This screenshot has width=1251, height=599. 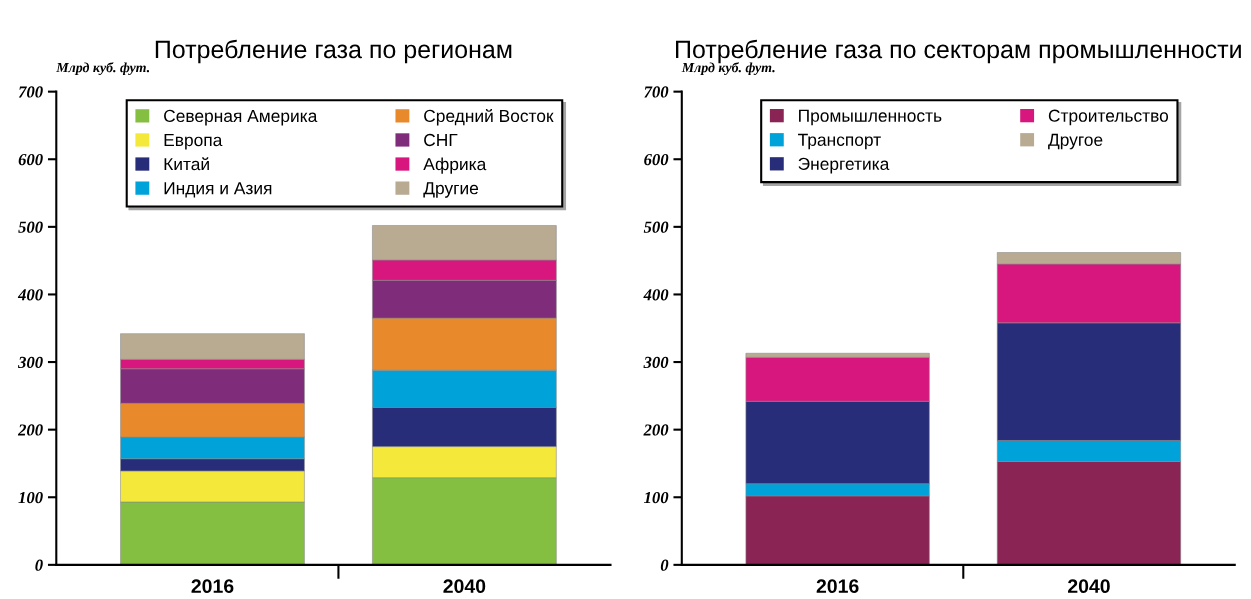 What do you see at coordinates (1075, 141) in the screenshot?
I see `legend-label: Другое` at bounding box center [1075, 141].